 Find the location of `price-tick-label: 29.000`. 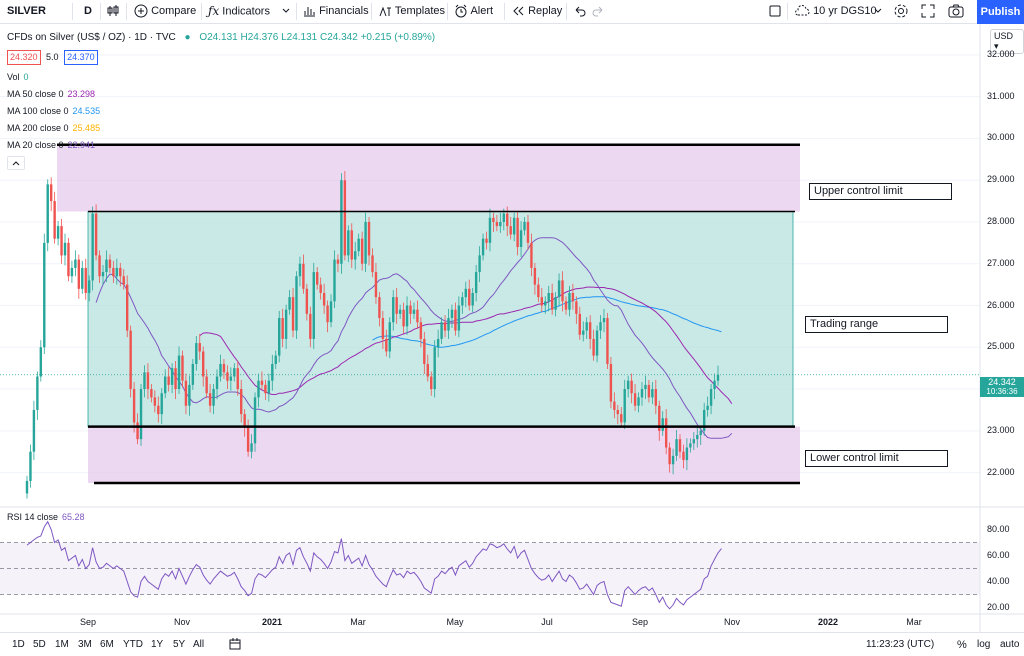

price-tick-label: 29.000 is located at coordinates (1001, 179).